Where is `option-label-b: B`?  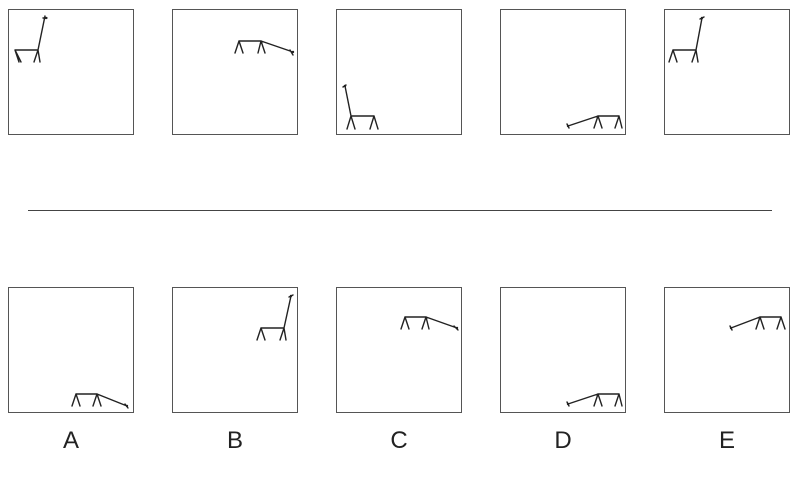
option-label-b: B is located at coordinates (234, 440).